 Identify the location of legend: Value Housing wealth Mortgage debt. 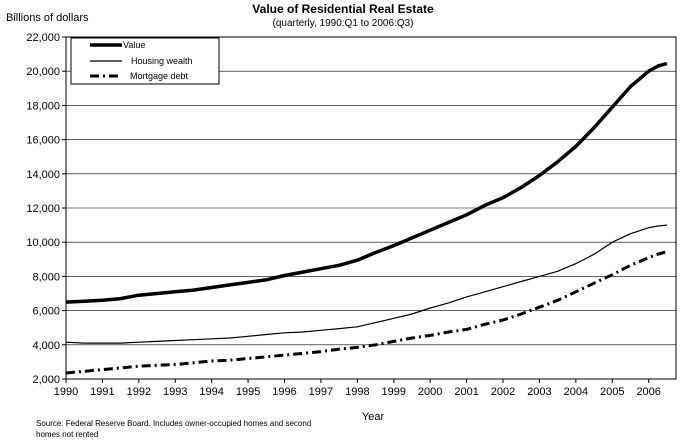
(145, 61).